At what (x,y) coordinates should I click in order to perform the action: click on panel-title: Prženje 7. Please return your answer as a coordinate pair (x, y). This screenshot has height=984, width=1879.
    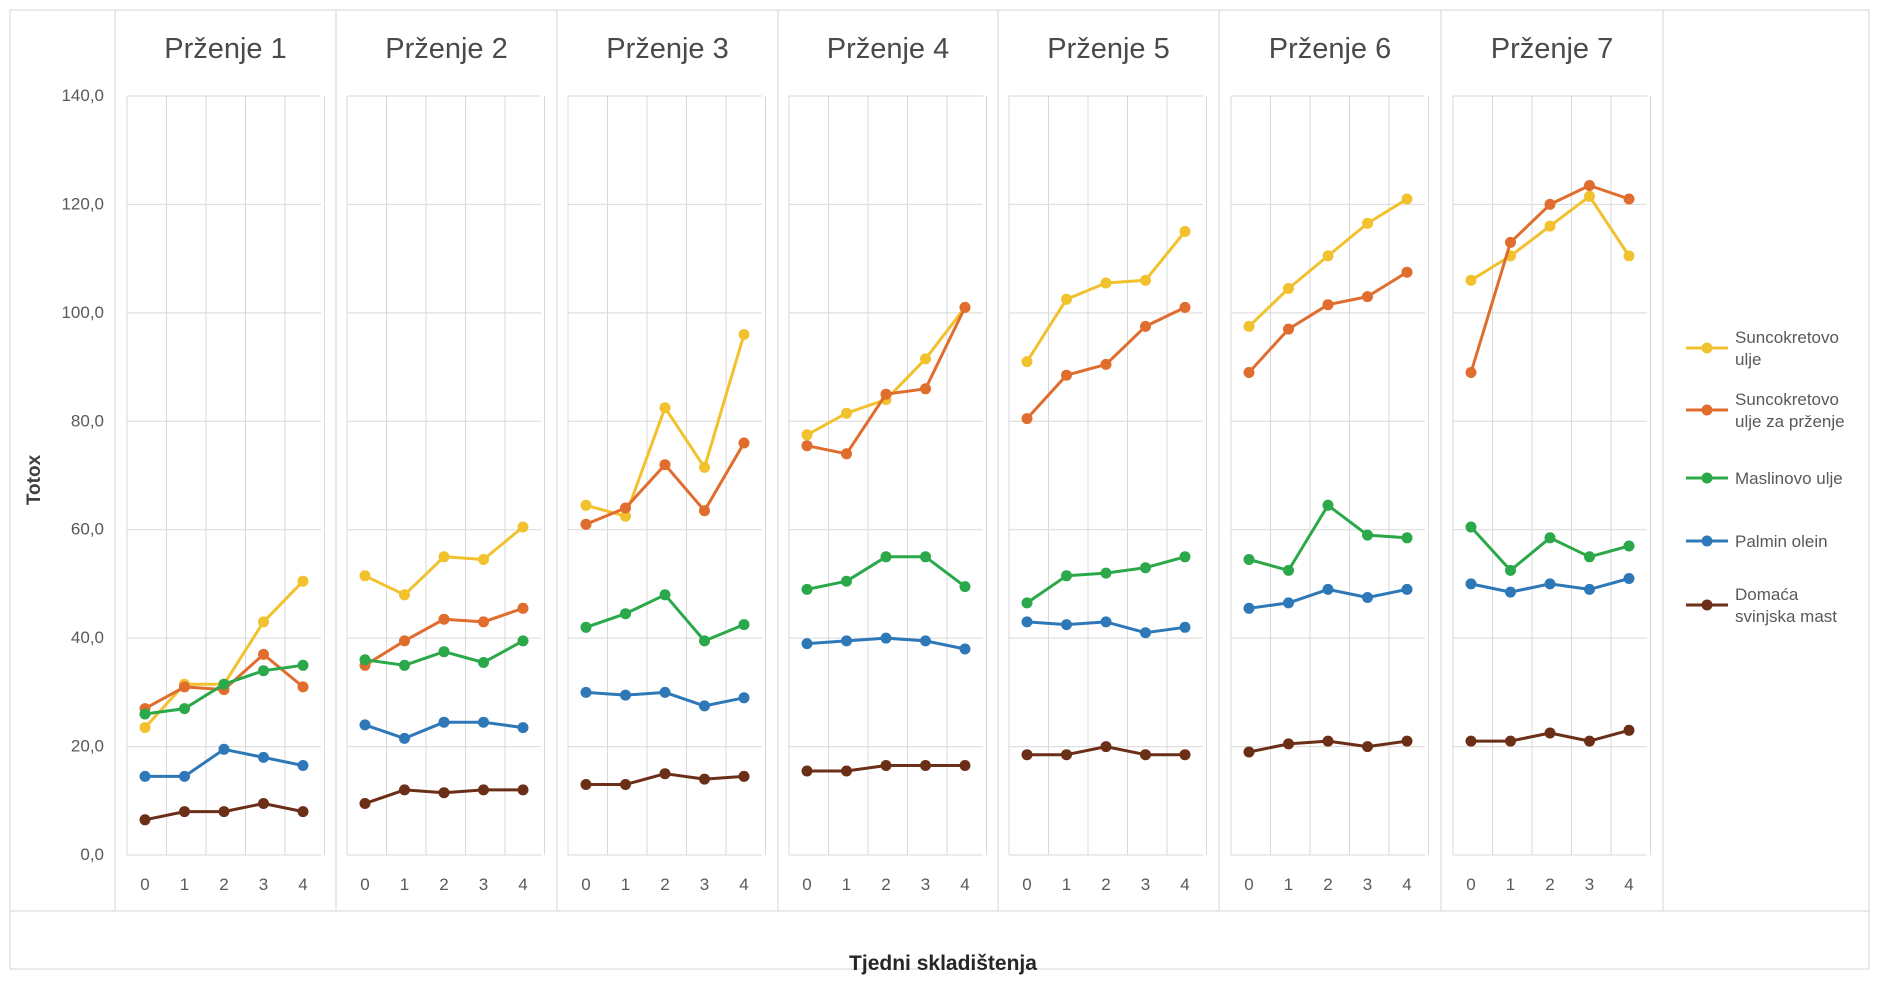
    Looking at the image, I should click on (1552, 49).